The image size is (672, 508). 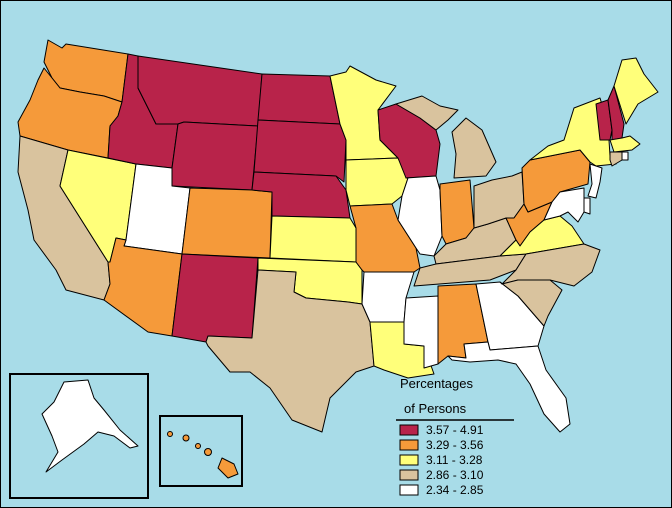 I want to click on legend-title-line1: Percentages, so click(x=436, y=383).